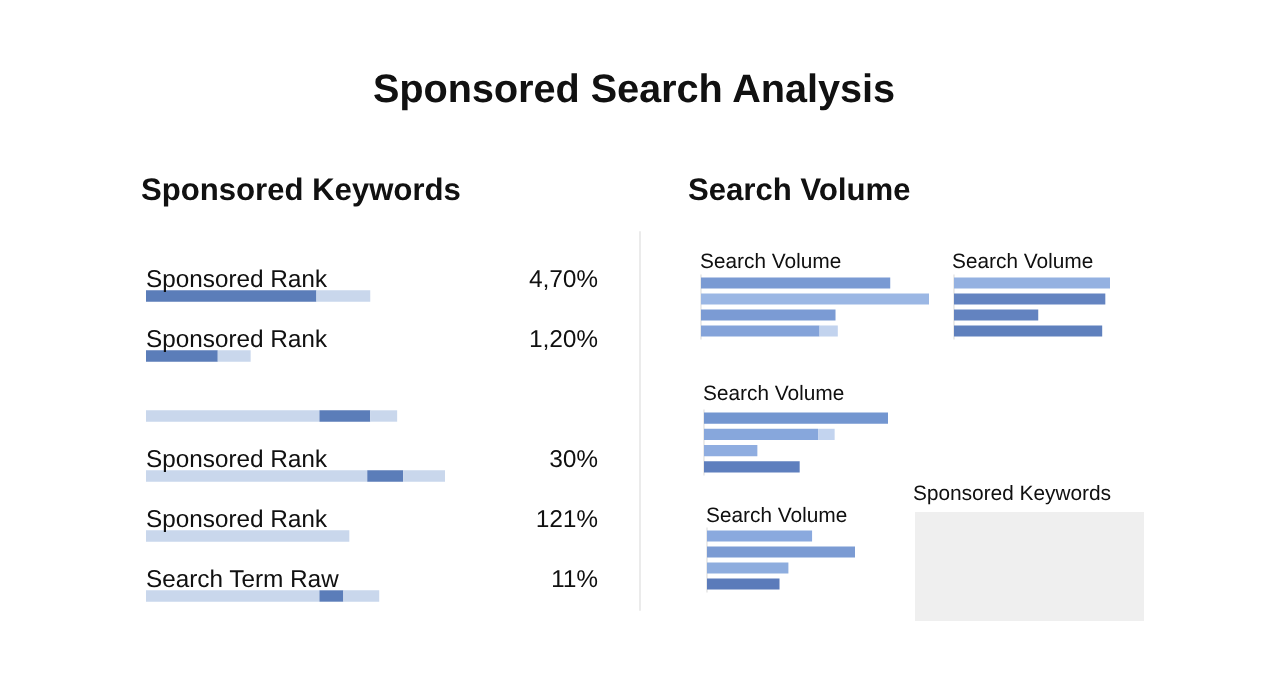 The image size is (1280, 698). What do you see at coordinates (799, 189) in the screenshot?
I see `text: Search Volume` at bounding box center [799, 189].